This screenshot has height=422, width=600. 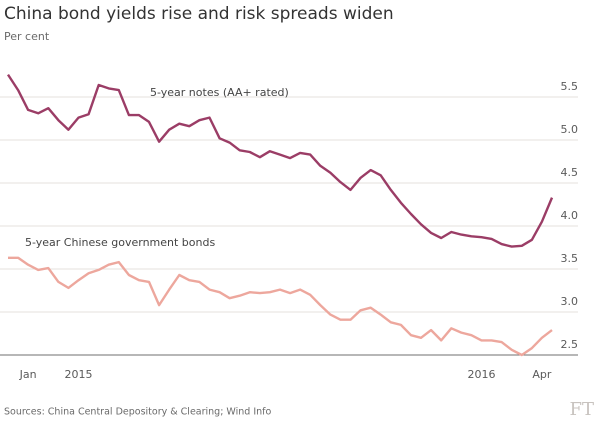 What do you see at coordinates (27, 36) in the screenshot?
I see `chart-subtitle: Per cent` at bounding box center [27, 36].